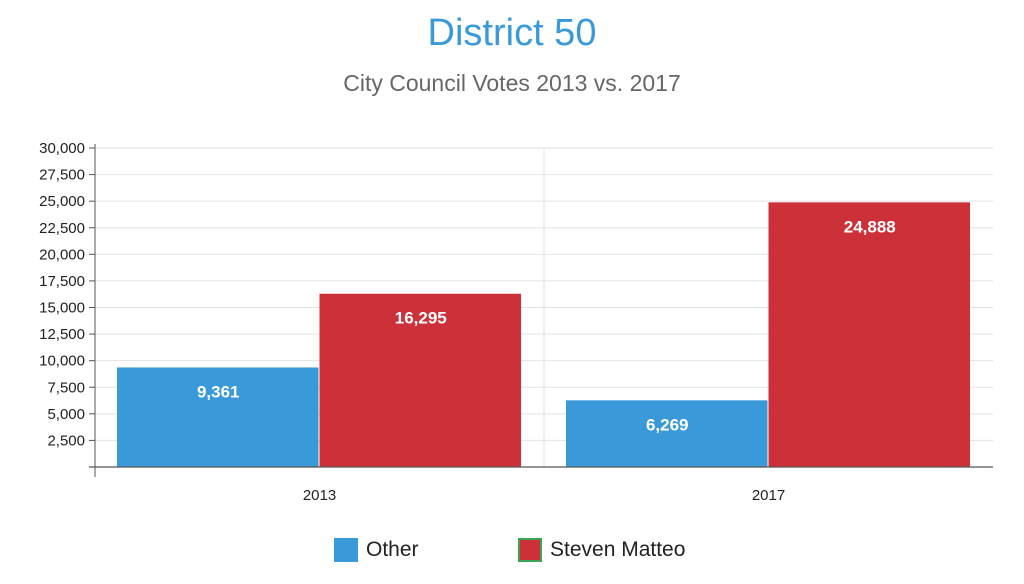 This screenshot has height=584, width=1024. I want to click on legend-label-steven-matteo: Steven Matteo, so click(618, 549).